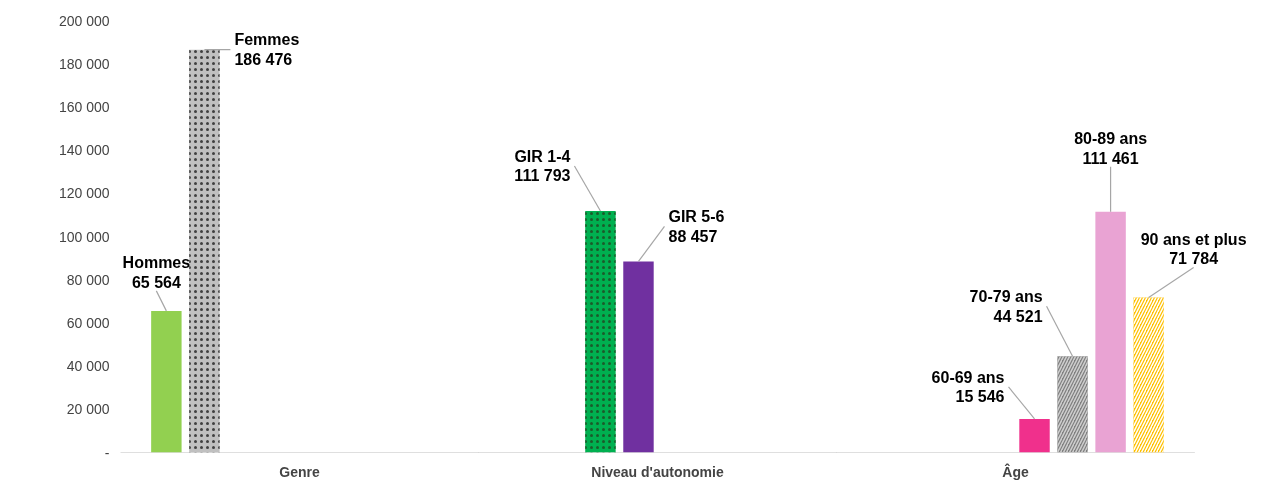  What do you see at coordinates (1111, 139) in the screenshot?
I see `text: 80-89 ans` at bounding box center [1111, 139].